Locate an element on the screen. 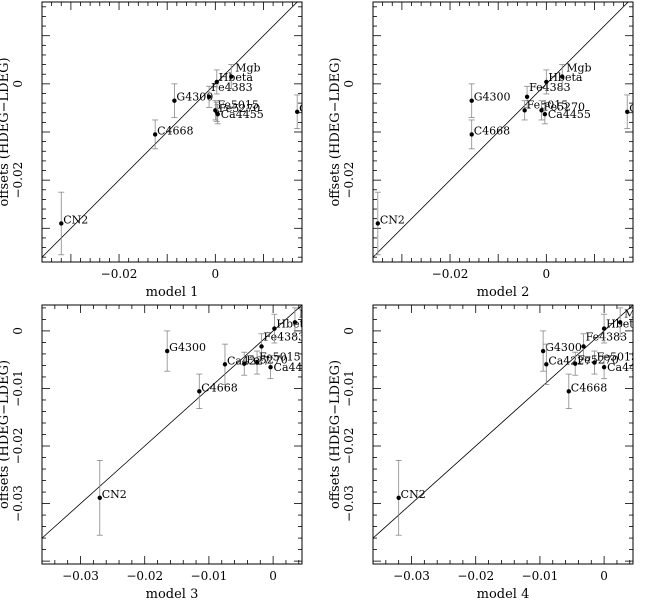 Image resolution: width=650 pixels, height=604 pixels. x-axis-label: model 1 is located at coordinates (172, 292).